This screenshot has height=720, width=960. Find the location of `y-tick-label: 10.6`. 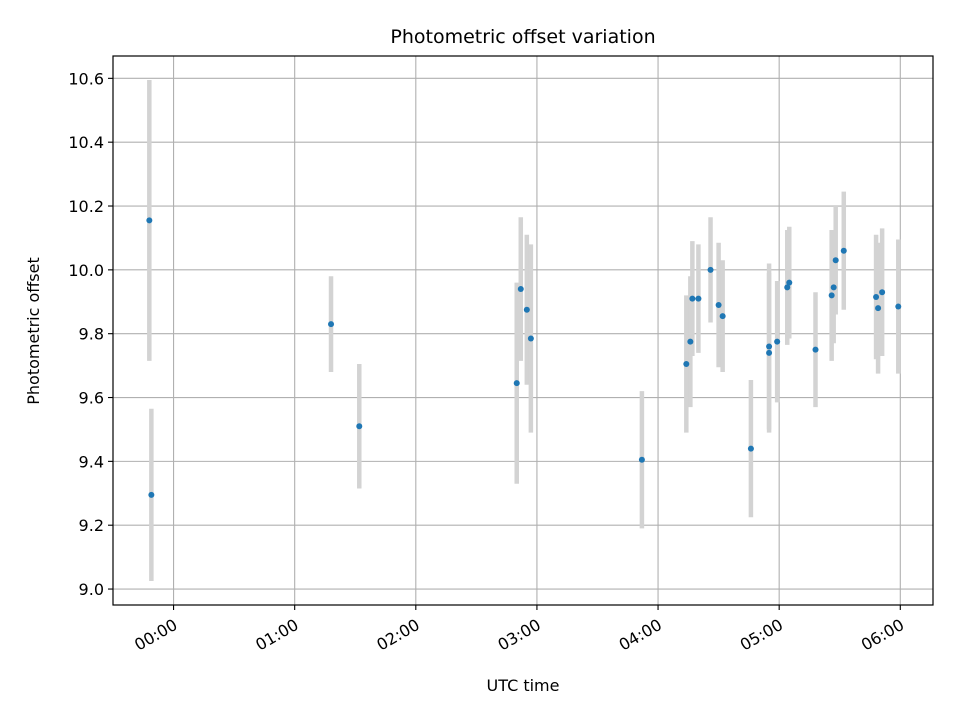

y-tick-label: 10.6 is located at coordinates (86, 78).